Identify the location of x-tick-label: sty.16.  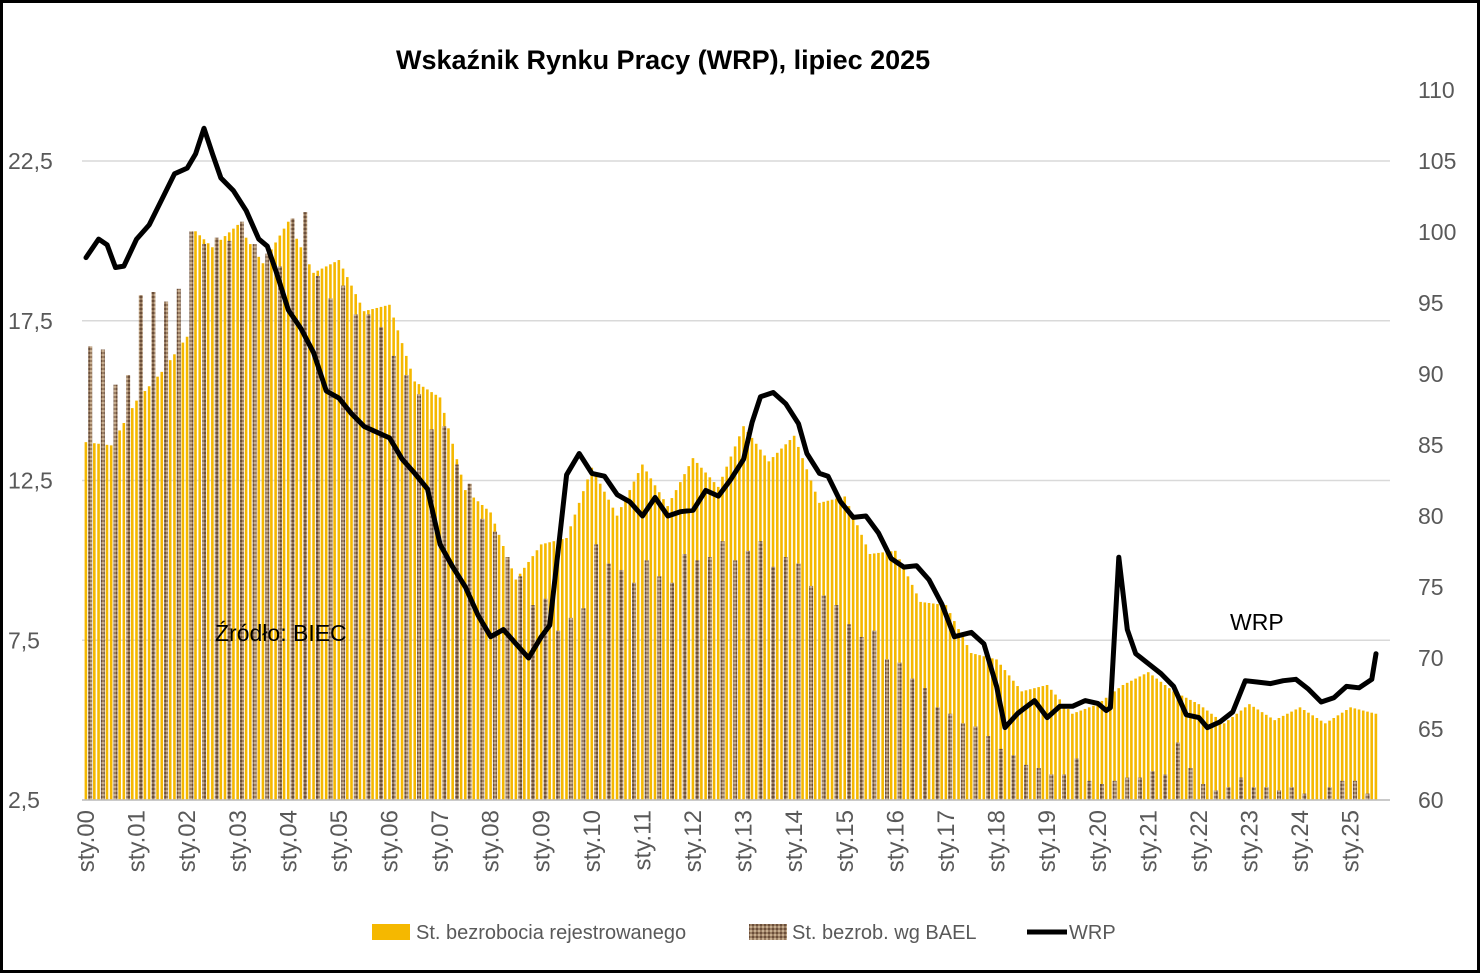
(895, 841).